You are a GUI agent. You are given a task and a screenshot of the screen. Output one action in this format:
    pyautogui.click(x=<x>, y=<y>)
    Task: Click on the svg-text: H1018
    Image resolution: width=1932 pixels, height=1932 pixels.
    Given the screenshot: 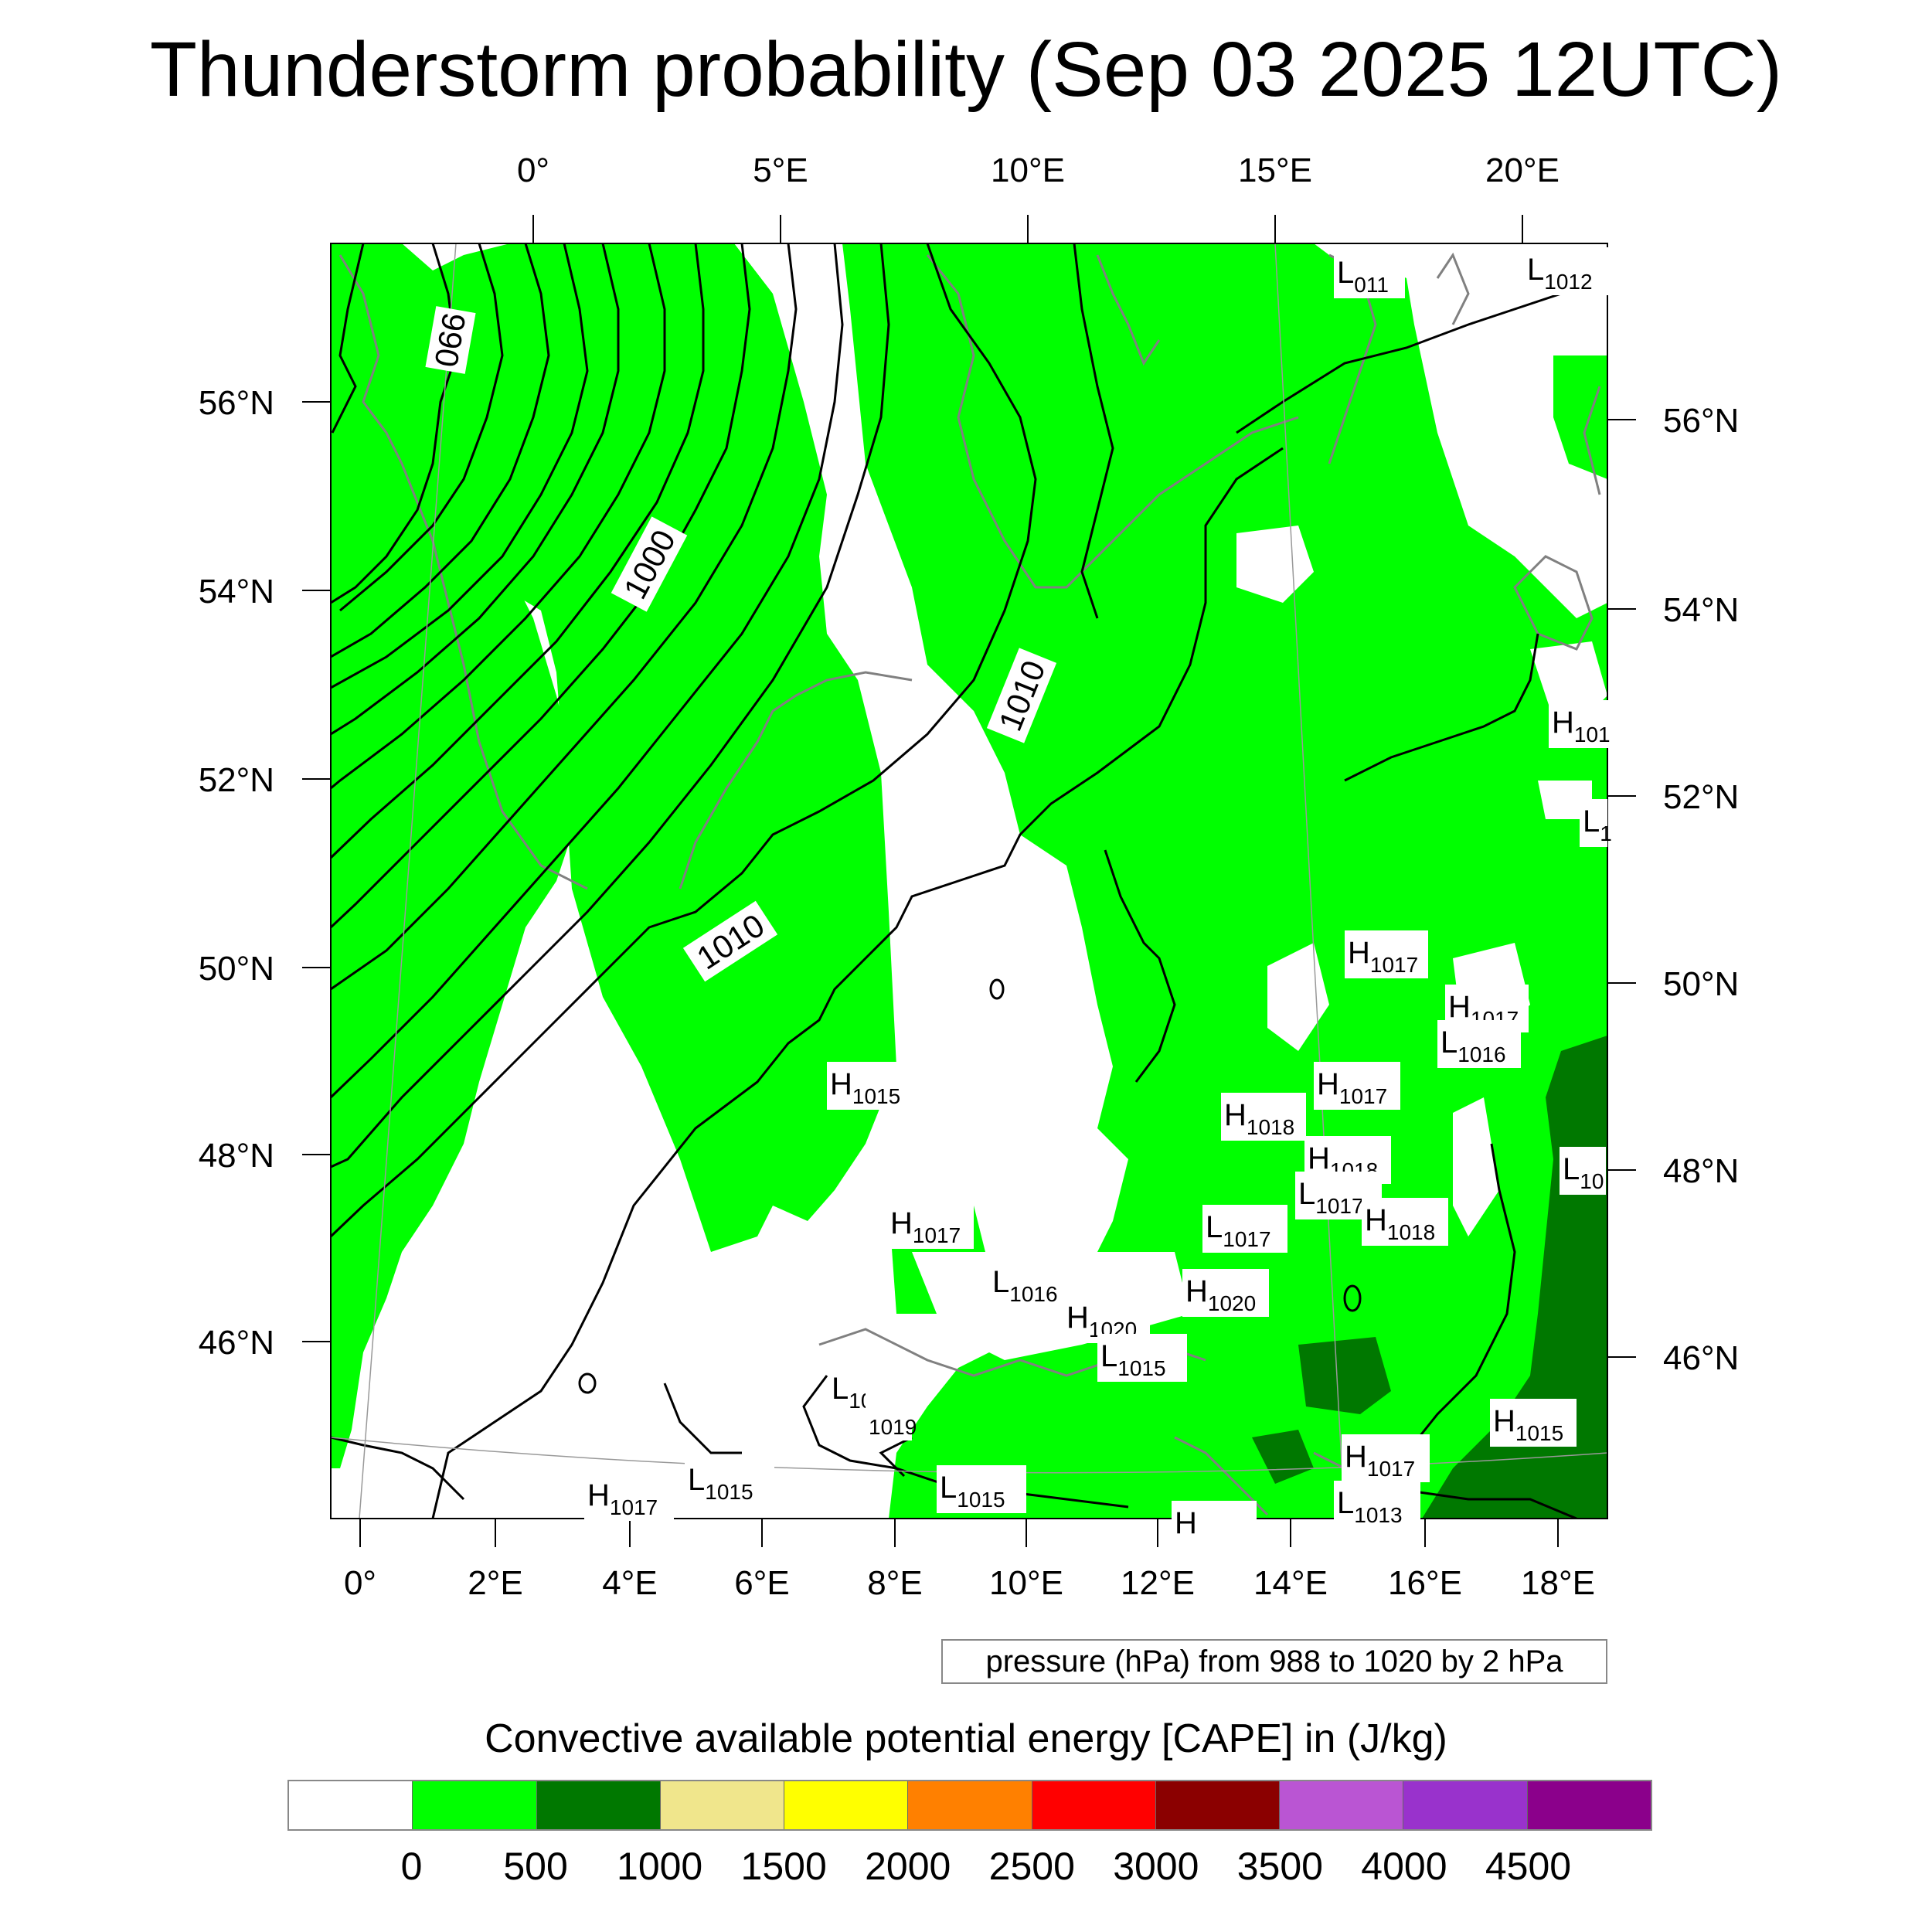 What is the action you would take?
    pyautogui.click(x=1259, y=1119)
    